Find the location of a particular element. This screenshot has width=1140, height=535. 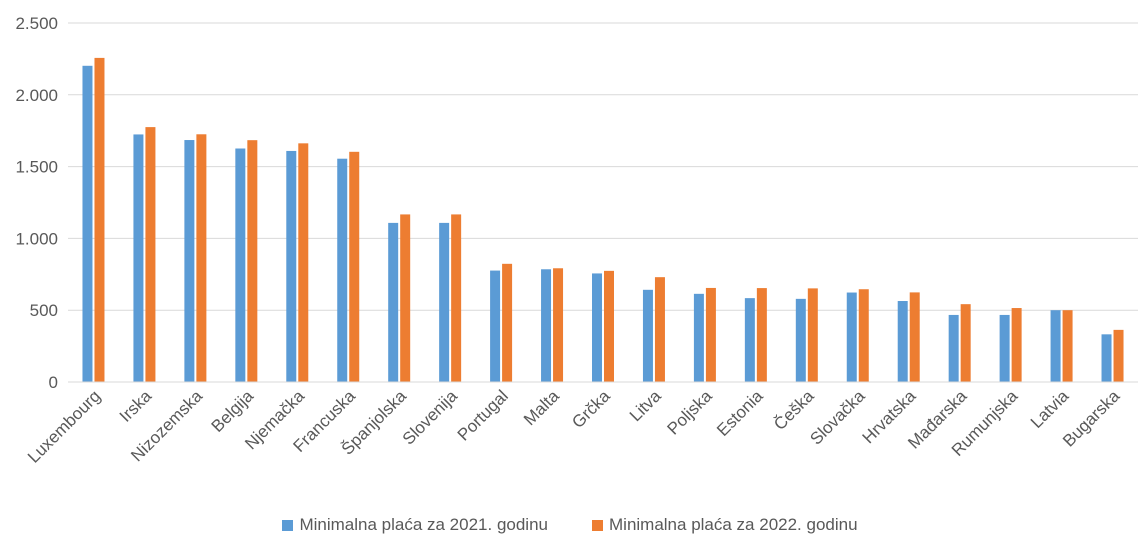

x-tick-label: Češka is located at coordinates (794, 410).